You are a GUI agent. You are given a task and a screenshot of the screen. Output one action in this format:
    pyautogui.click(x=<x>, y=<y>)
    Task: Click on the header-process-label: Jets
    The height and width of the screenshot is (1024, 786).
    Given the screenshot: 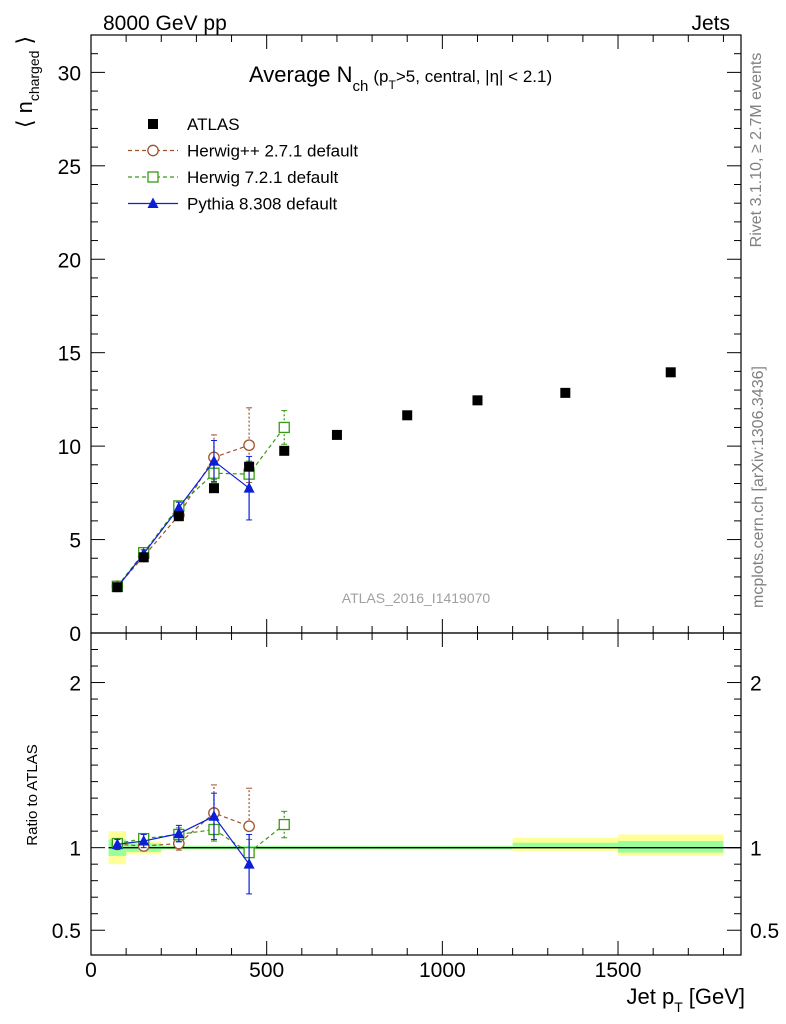 What is the action you would take?
    pyautogui.click(x=710, y=23)
    